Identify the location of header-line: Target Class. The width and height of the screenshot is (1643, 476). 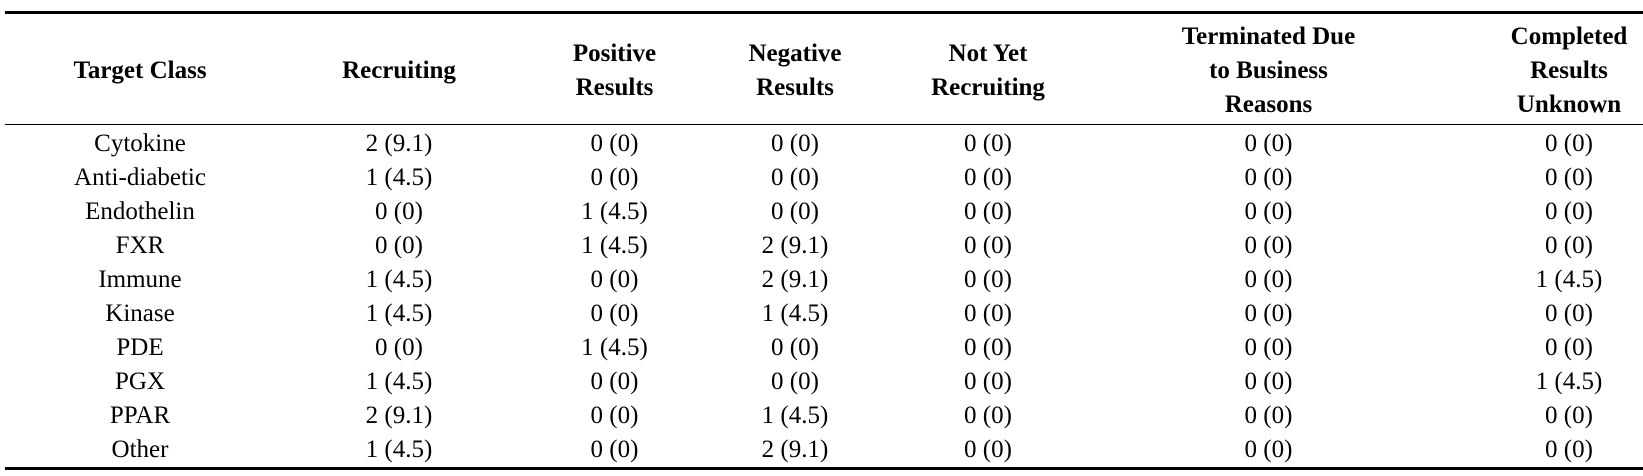
(140, 70).